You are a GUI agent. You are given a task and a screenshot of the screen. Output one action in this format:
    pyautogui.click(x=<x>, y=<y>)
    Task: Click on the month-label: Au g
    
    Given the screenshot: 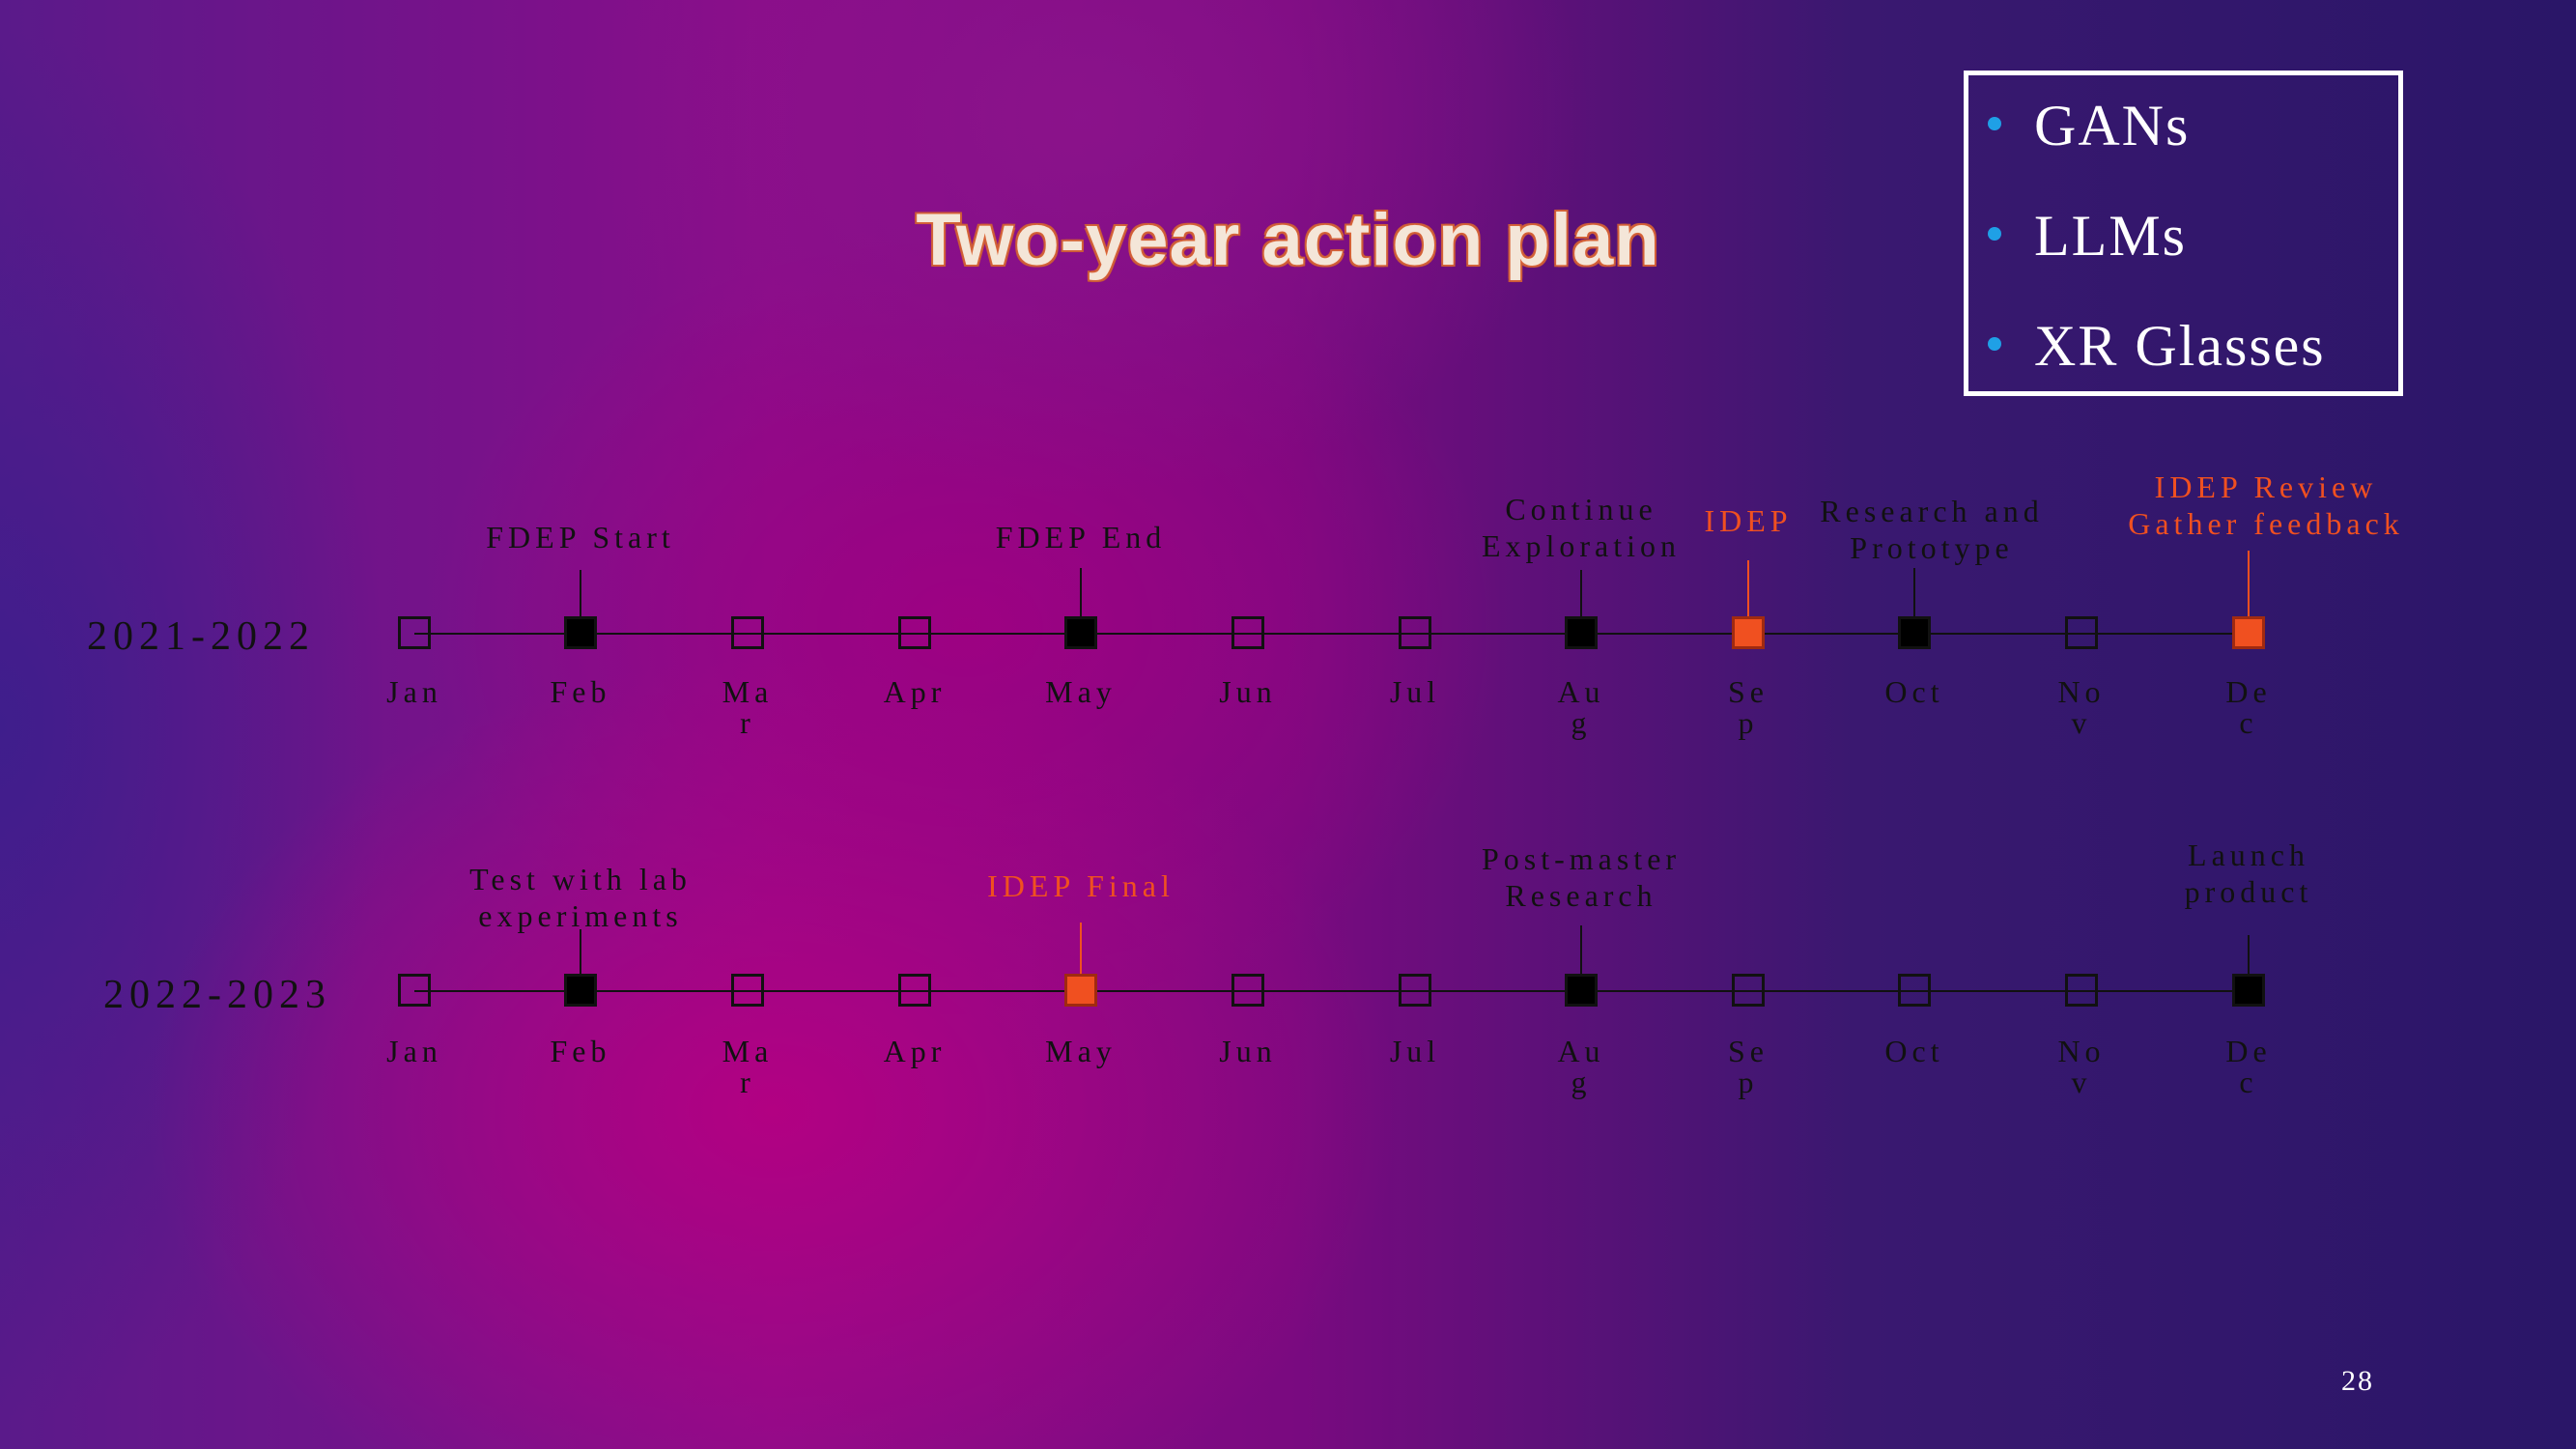 What is the action you would take?
    pyautogui.click(x=1581, y=707)
    